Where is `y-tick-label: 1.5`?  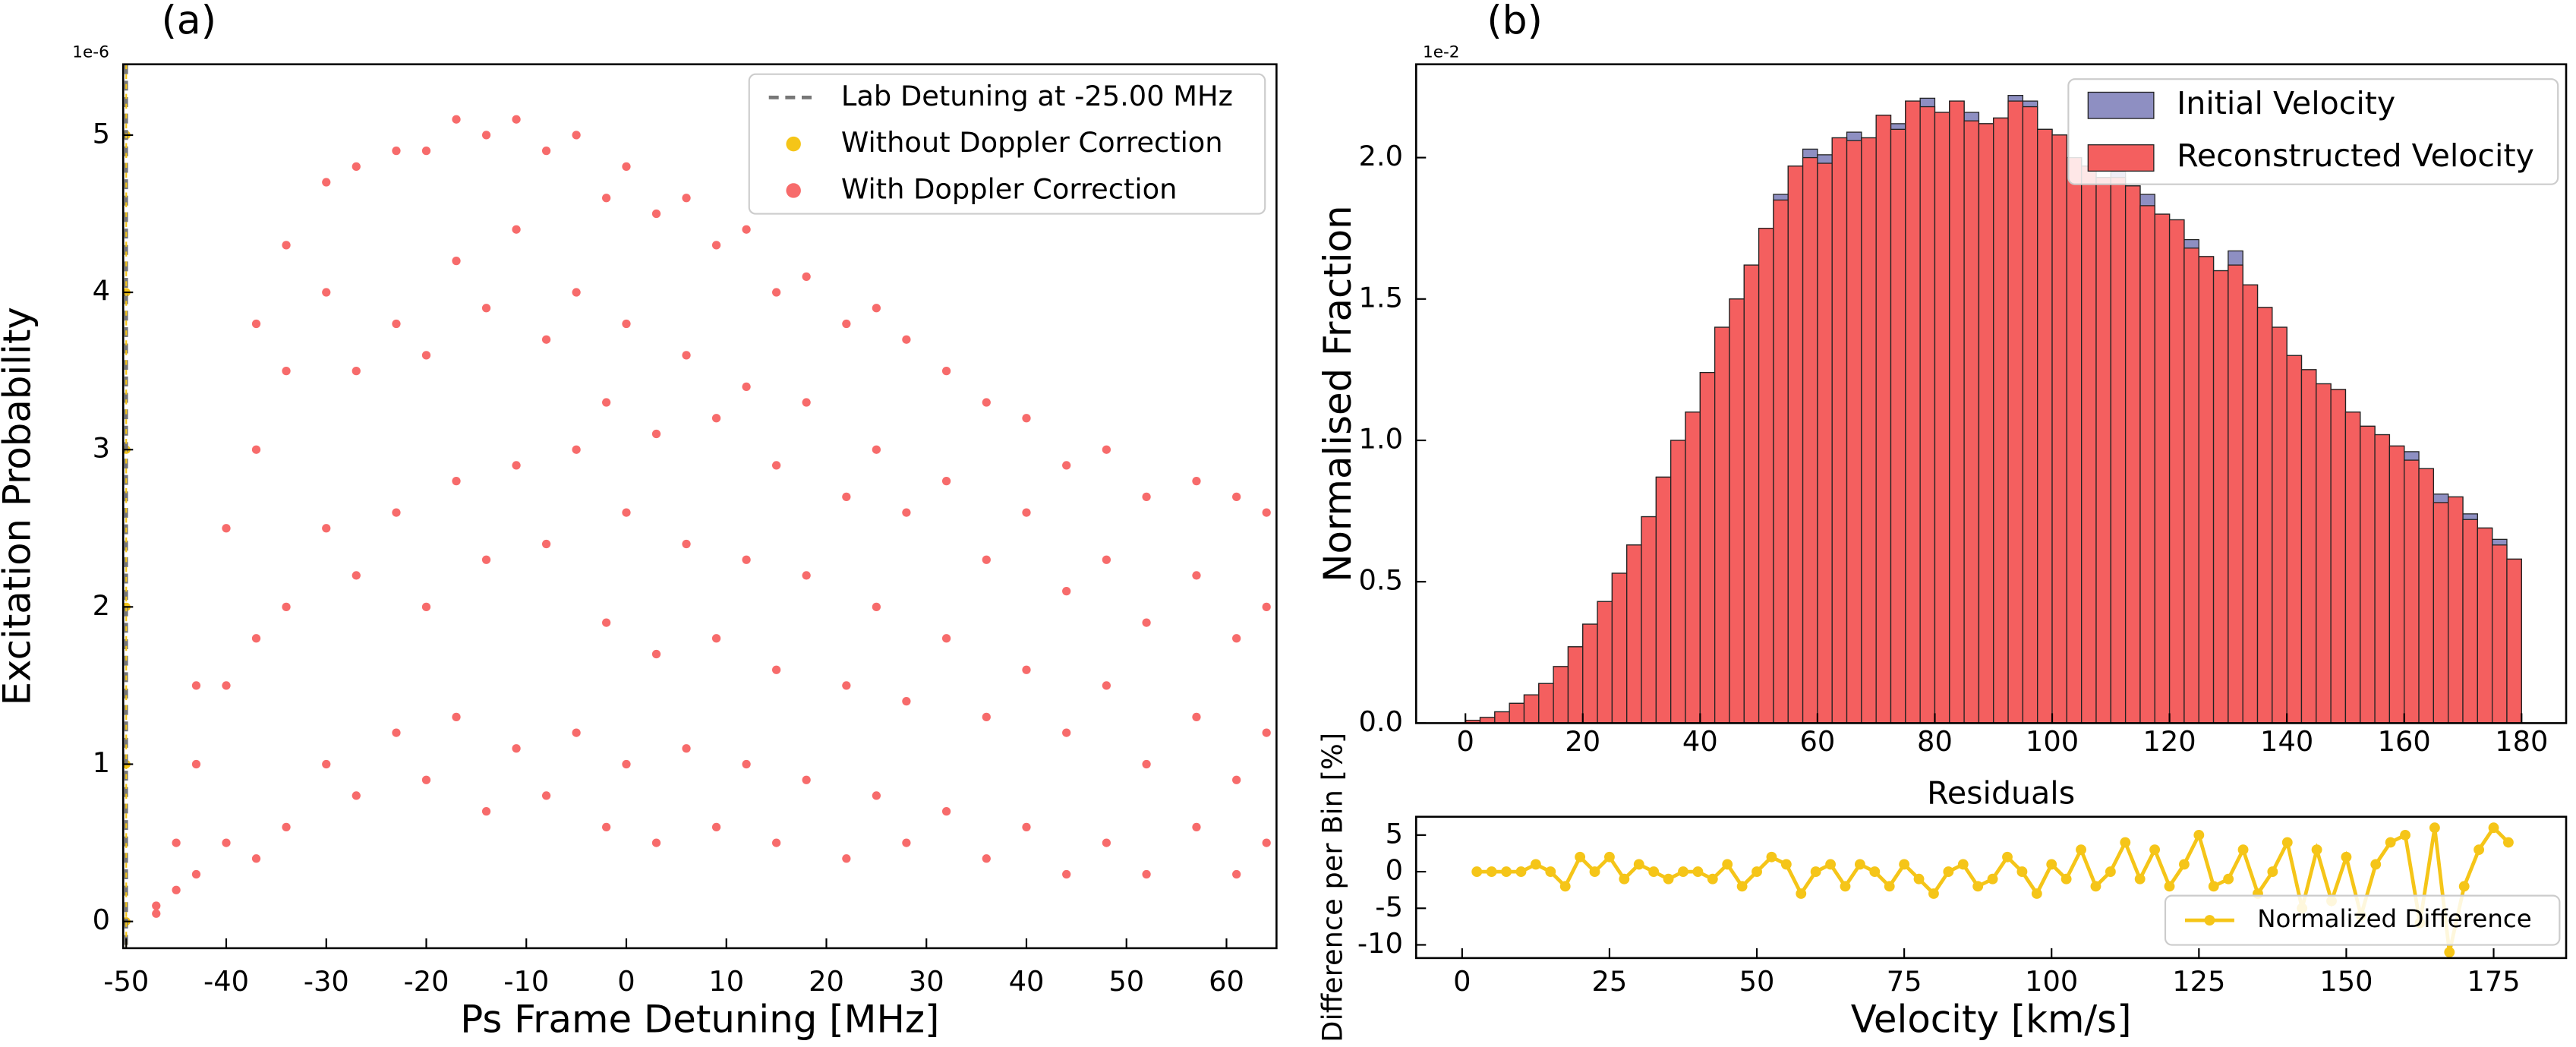 y-tick-label: 1.5 is located at coordinates (1380, 297).